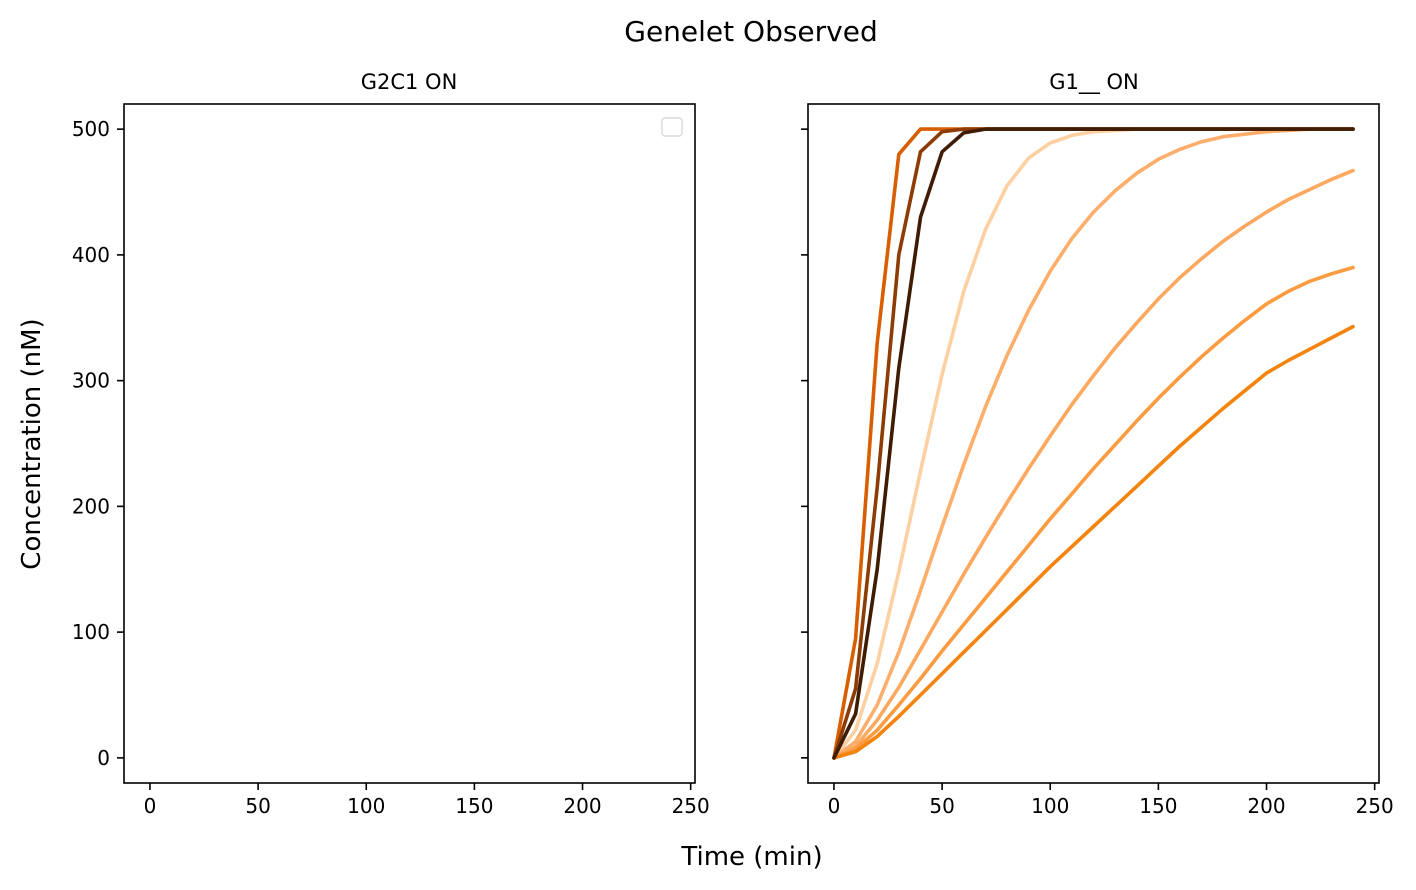  I want to click on subplot-title: G1__ ON, so click(1094, 82).